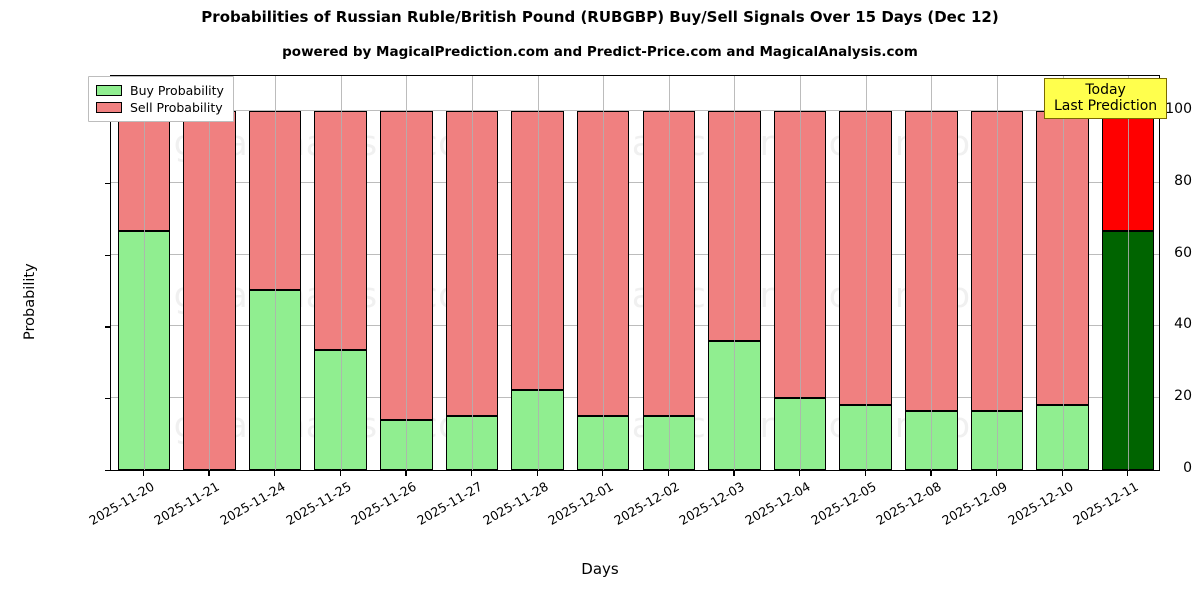 The image size is (1200, 600). I want to click on x-tick-label-2025-12-09: 2025-12-09, so click(974, 503).